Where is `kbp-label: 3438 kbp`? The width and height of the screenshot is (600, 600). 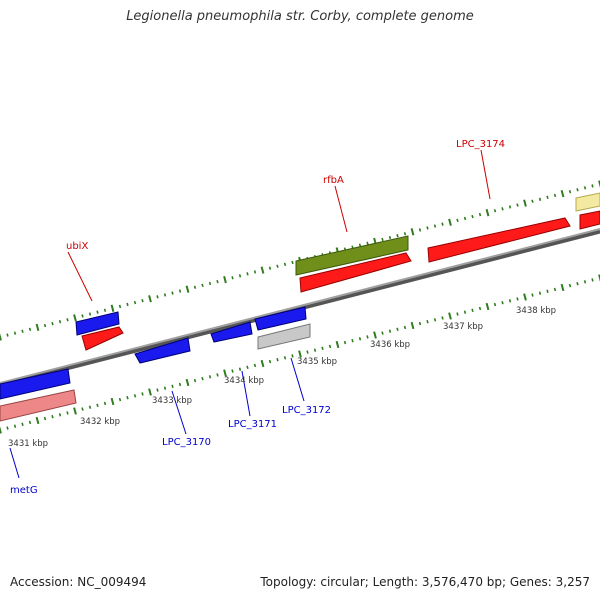 kbp-label: 3438 kbp is located at coordinates (536, 311).